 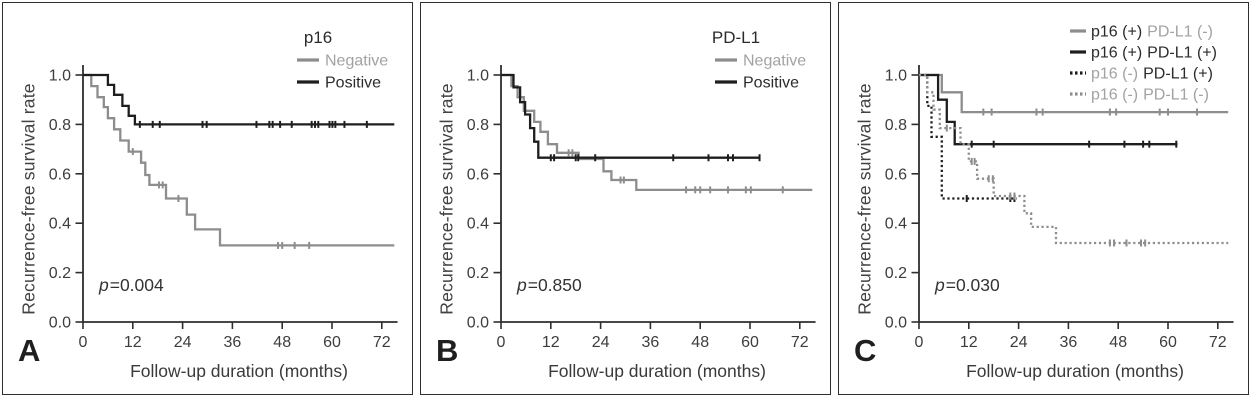 I want to click on legend-label: p16 (-) PD-L1 (-), so click(x=1150, y=95).